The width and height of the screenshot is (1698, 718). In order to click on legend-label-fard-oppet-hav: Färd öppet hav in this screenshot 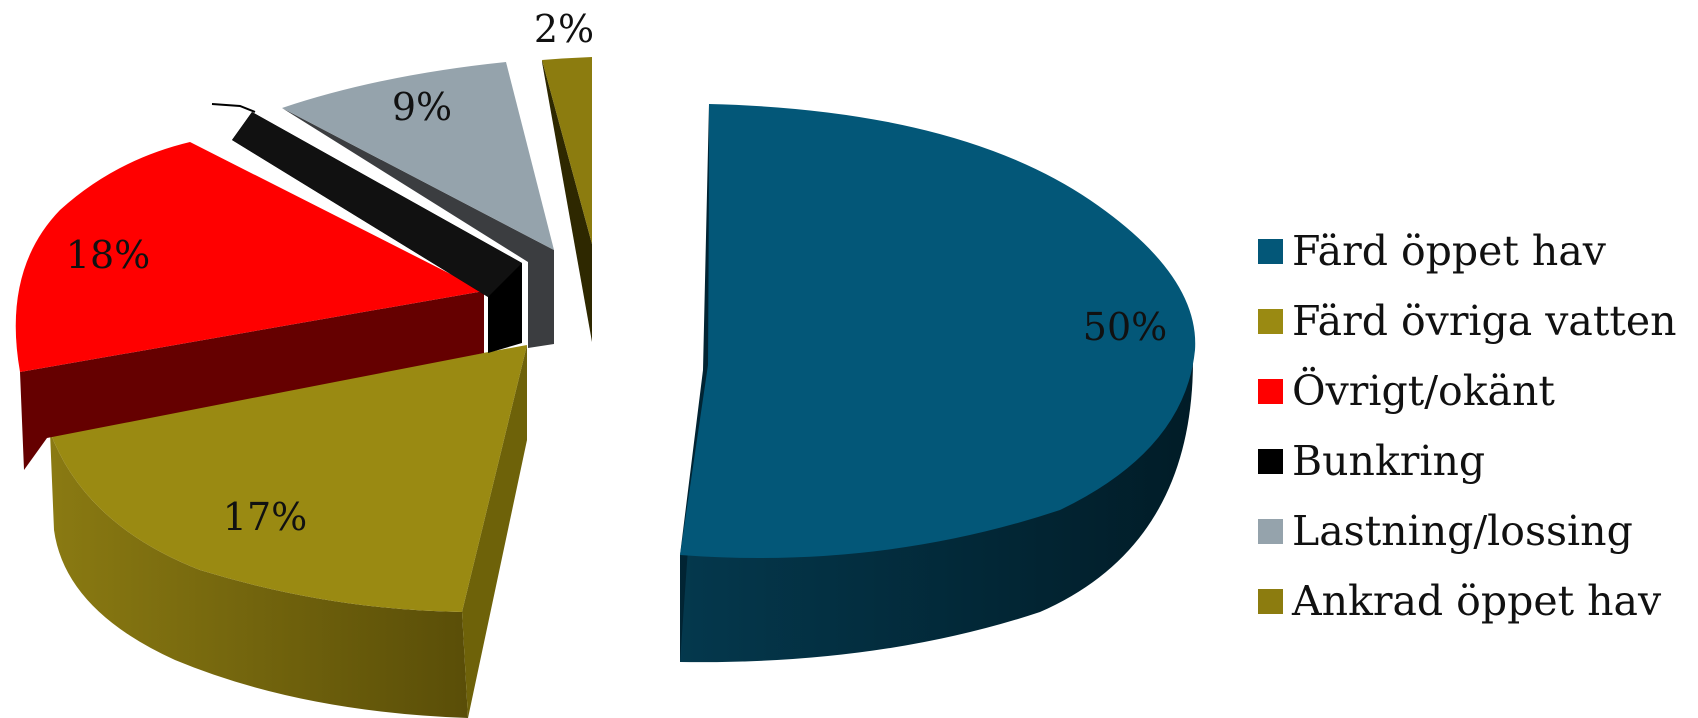, I will do `click(1449, 251)`.